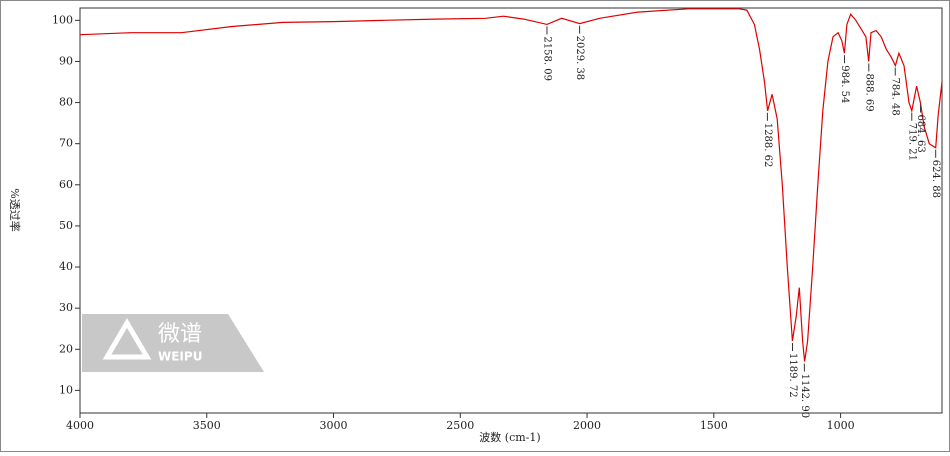 The height and width of the screenshot is (456, 950). I want to click on x-tick-label: 2500, so click(460, 425).